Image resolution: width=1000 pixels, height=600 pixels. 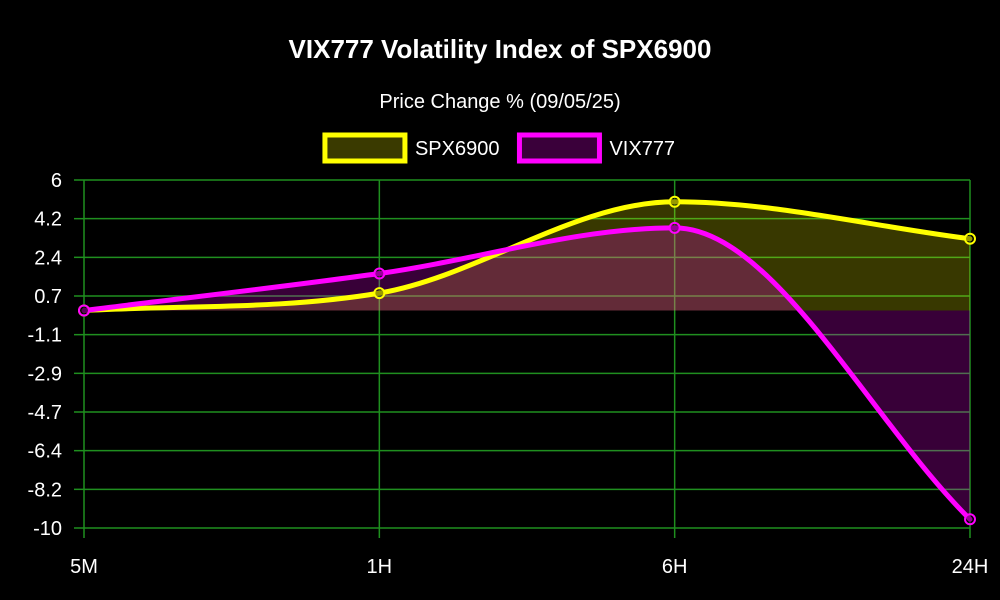 I want to click on legend-swatch-vix777, so click(x=559, y=148).